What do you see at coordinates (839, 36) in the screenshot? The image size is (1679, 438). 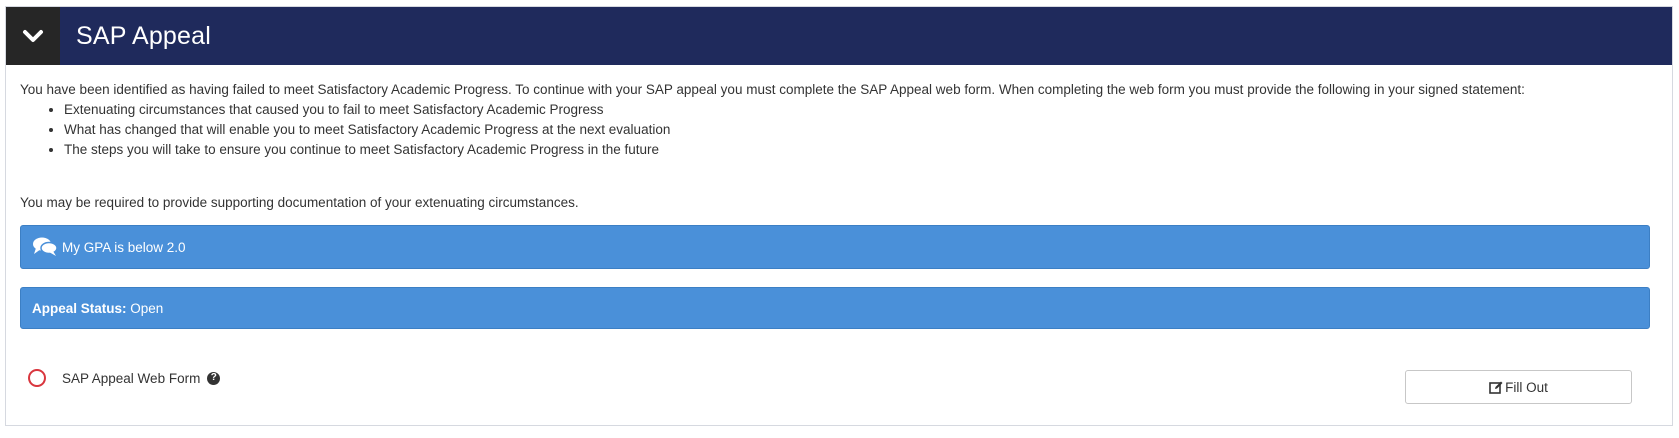 I see `panel-header: SAP Appeal` at bounding box center [839, 36].